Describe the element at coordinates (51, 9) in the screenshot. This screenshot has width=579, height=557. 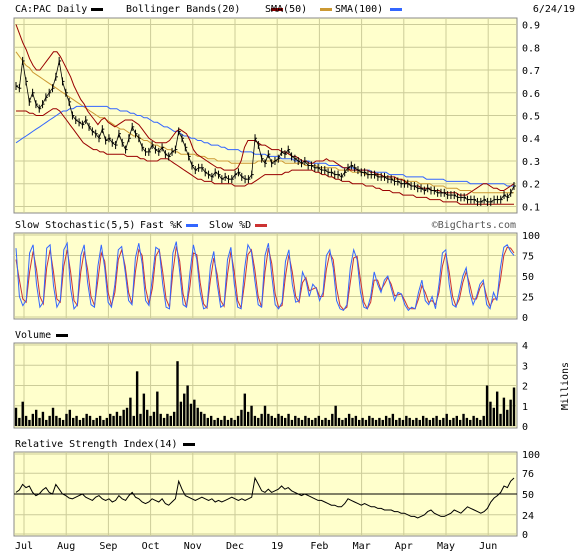
I see `symbol-label: CA:PAC Daily` at that location.